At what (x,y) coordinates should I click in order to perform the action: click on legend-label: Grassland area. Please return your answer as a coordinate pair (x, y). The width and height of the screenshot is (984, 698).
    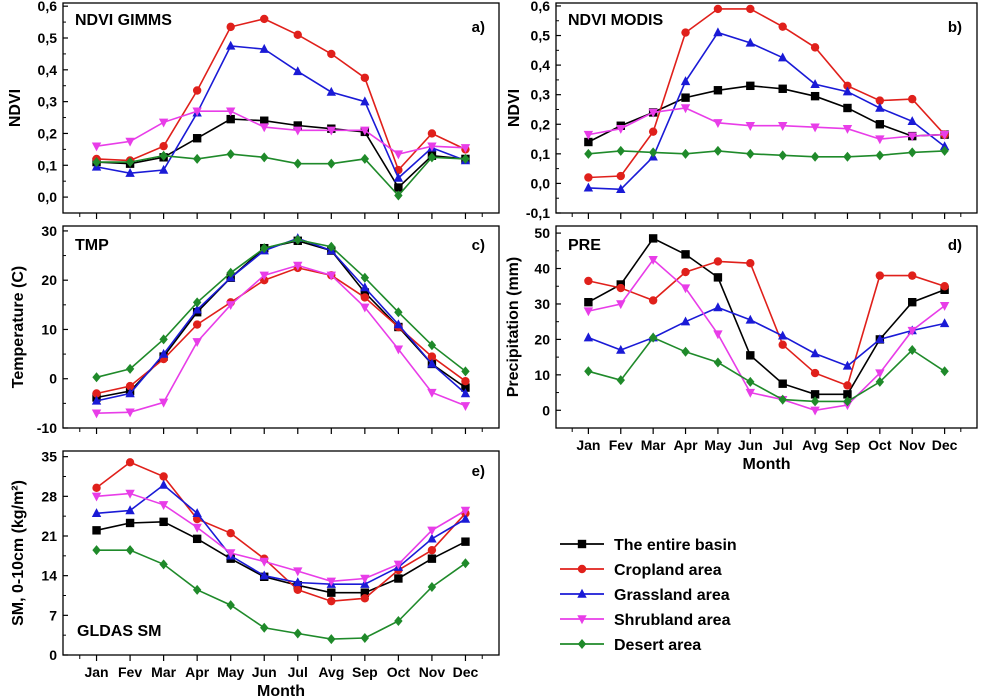
    Looking at the image, I should click on (672, 595).